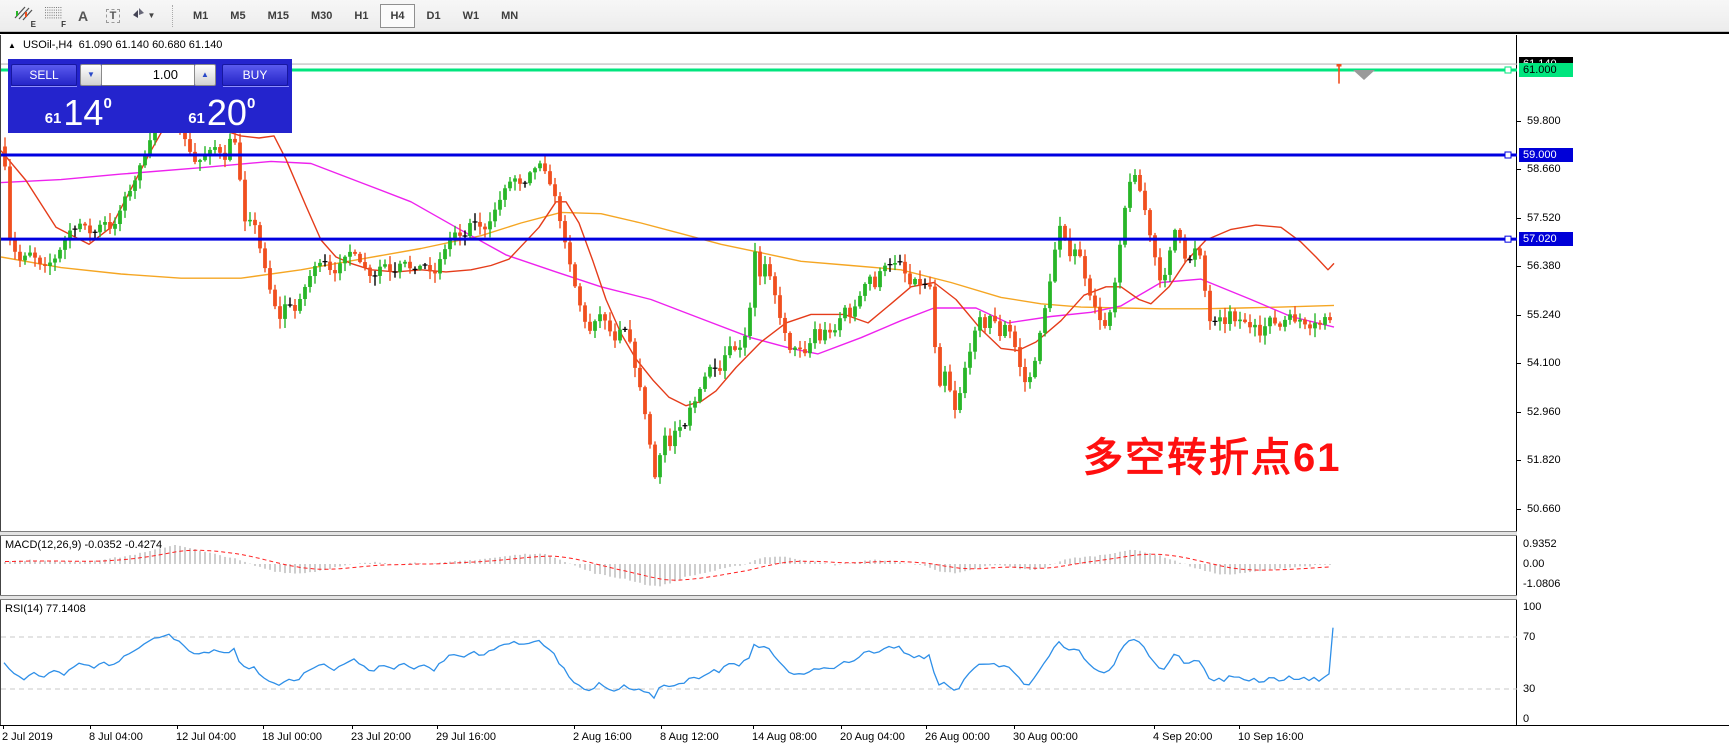 This screenshot has width=1729, height=747. Describe the element at coordinates (206, 737) in the screenshot. I see `time-tick-label: 12 Jul 04:00` at that location.